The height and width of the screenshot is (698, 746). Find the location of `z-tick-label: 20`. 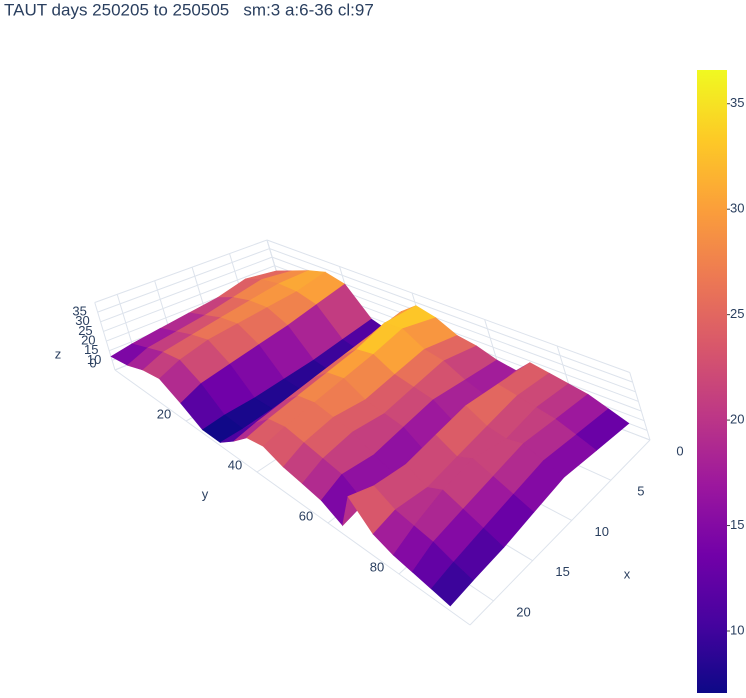

z-tick-label: 20 is located at coordinates (88, 340).